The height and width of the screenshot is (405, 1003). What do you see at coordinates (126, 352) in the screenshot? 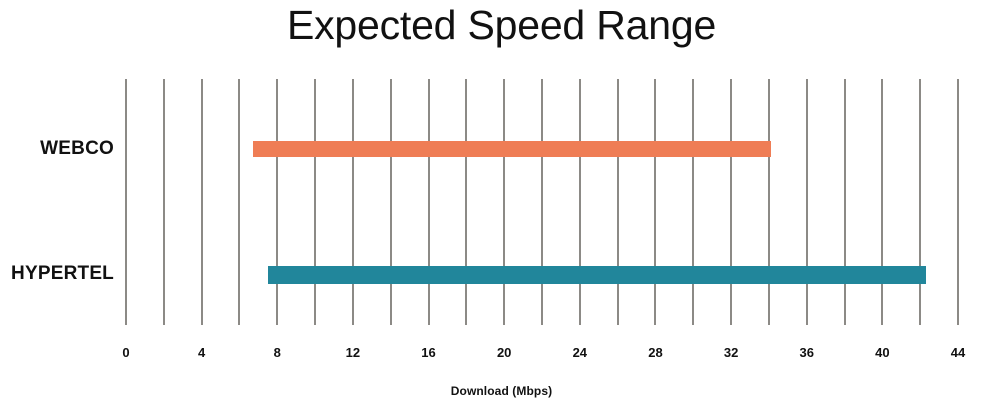
I see `x-tick-label: 0` at bounding box center [126, 352].